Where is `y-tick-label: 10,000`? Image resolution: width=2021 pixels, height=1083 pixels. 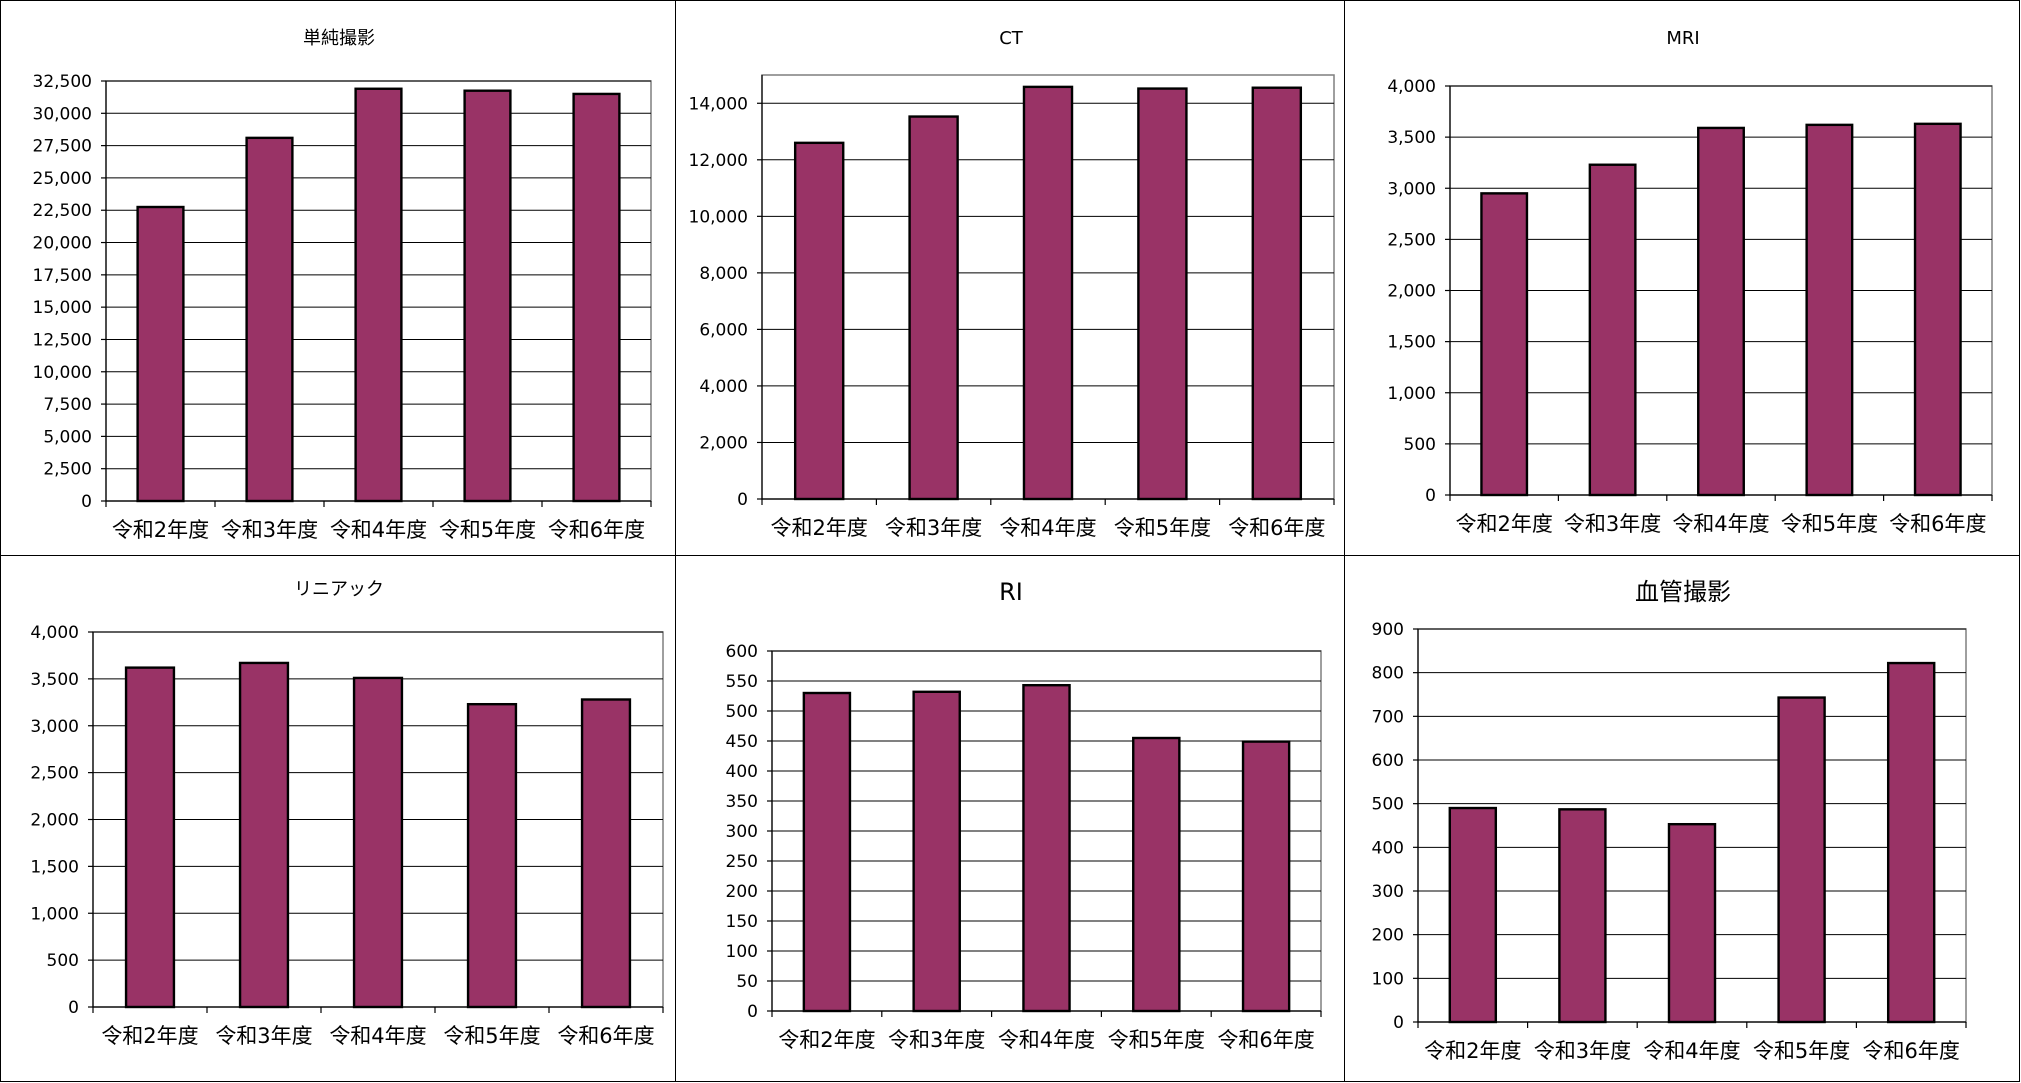
y-tick-label: 10,000 is located at coordinates (62, 373).